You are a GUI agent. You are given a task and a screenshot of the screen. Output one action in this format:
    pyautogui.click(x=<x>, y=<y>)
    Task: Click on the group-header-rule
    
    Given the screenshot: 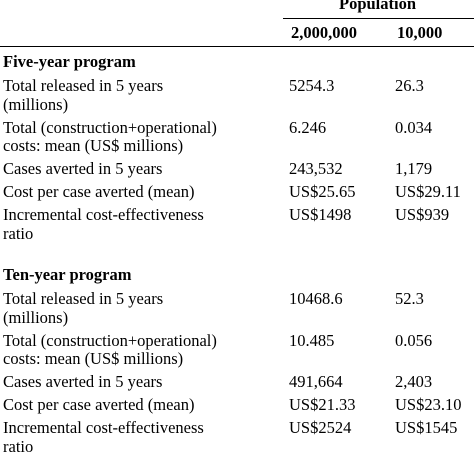 What is the action you would take?
    pyautogui.click(x=378, y=19)
    